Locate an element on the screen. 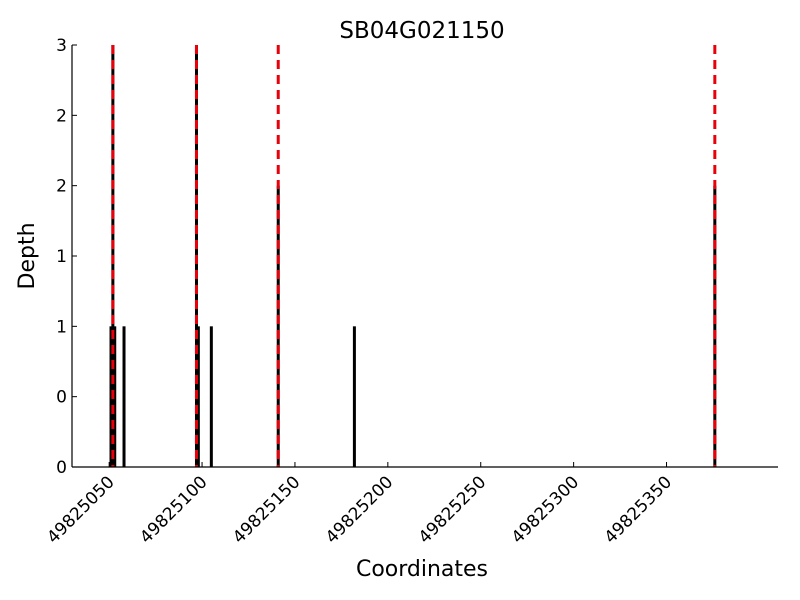 This screenshot has height=600, width=800. chart-title: SB04G021150 is located at coordinates (421, 31).